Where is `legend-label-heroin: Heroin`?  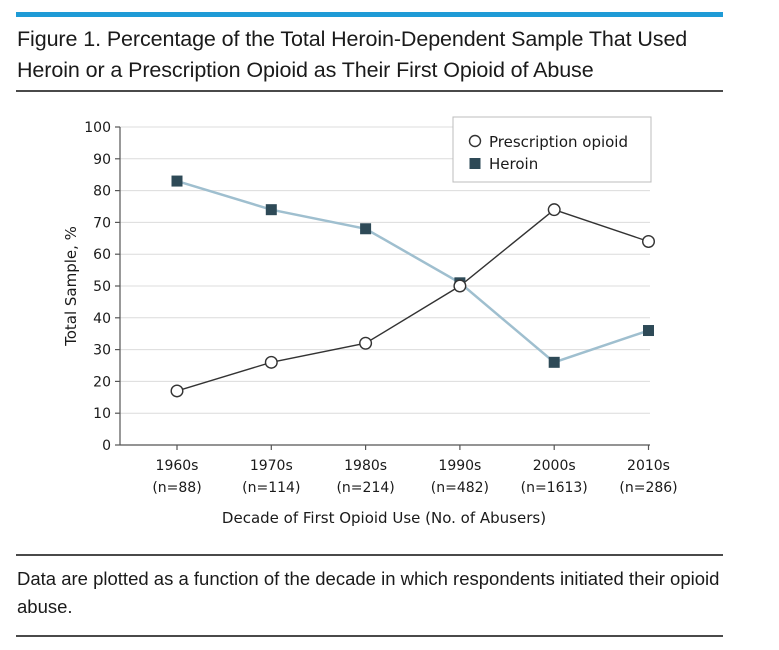 legend-label-heroin: Heroin is located at coordinates (513, 164).